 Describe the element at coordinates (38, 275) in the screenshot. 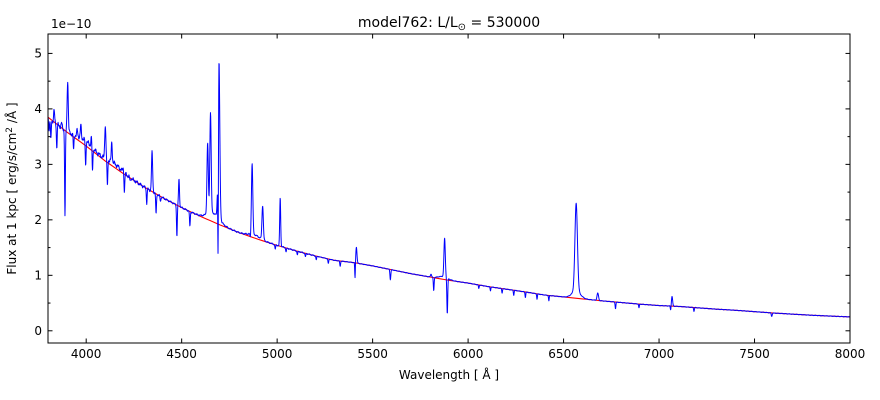

I see `y-tick-label: 1` at that location.